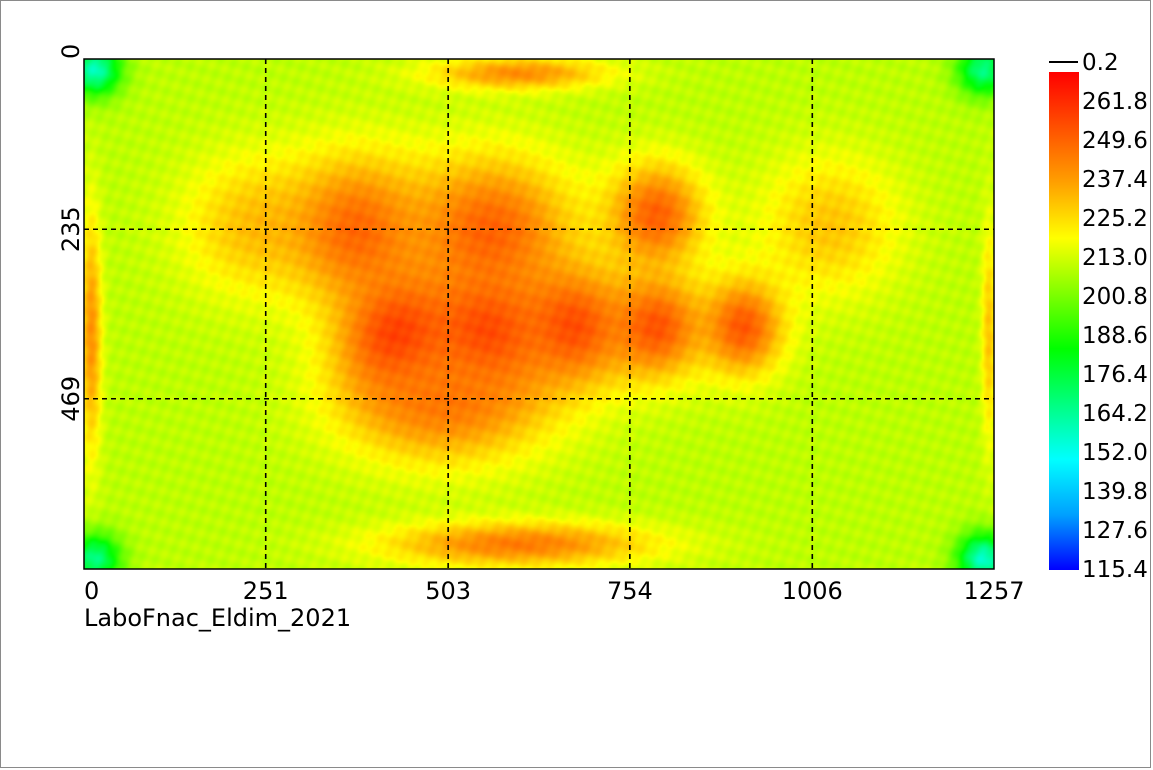 This screenshot has width=1153, height=770. What do you see at coordinates (1115, 297) in the screenshot?
I see `colorbar-label: 200.8` at bounding box center [1115, 297].